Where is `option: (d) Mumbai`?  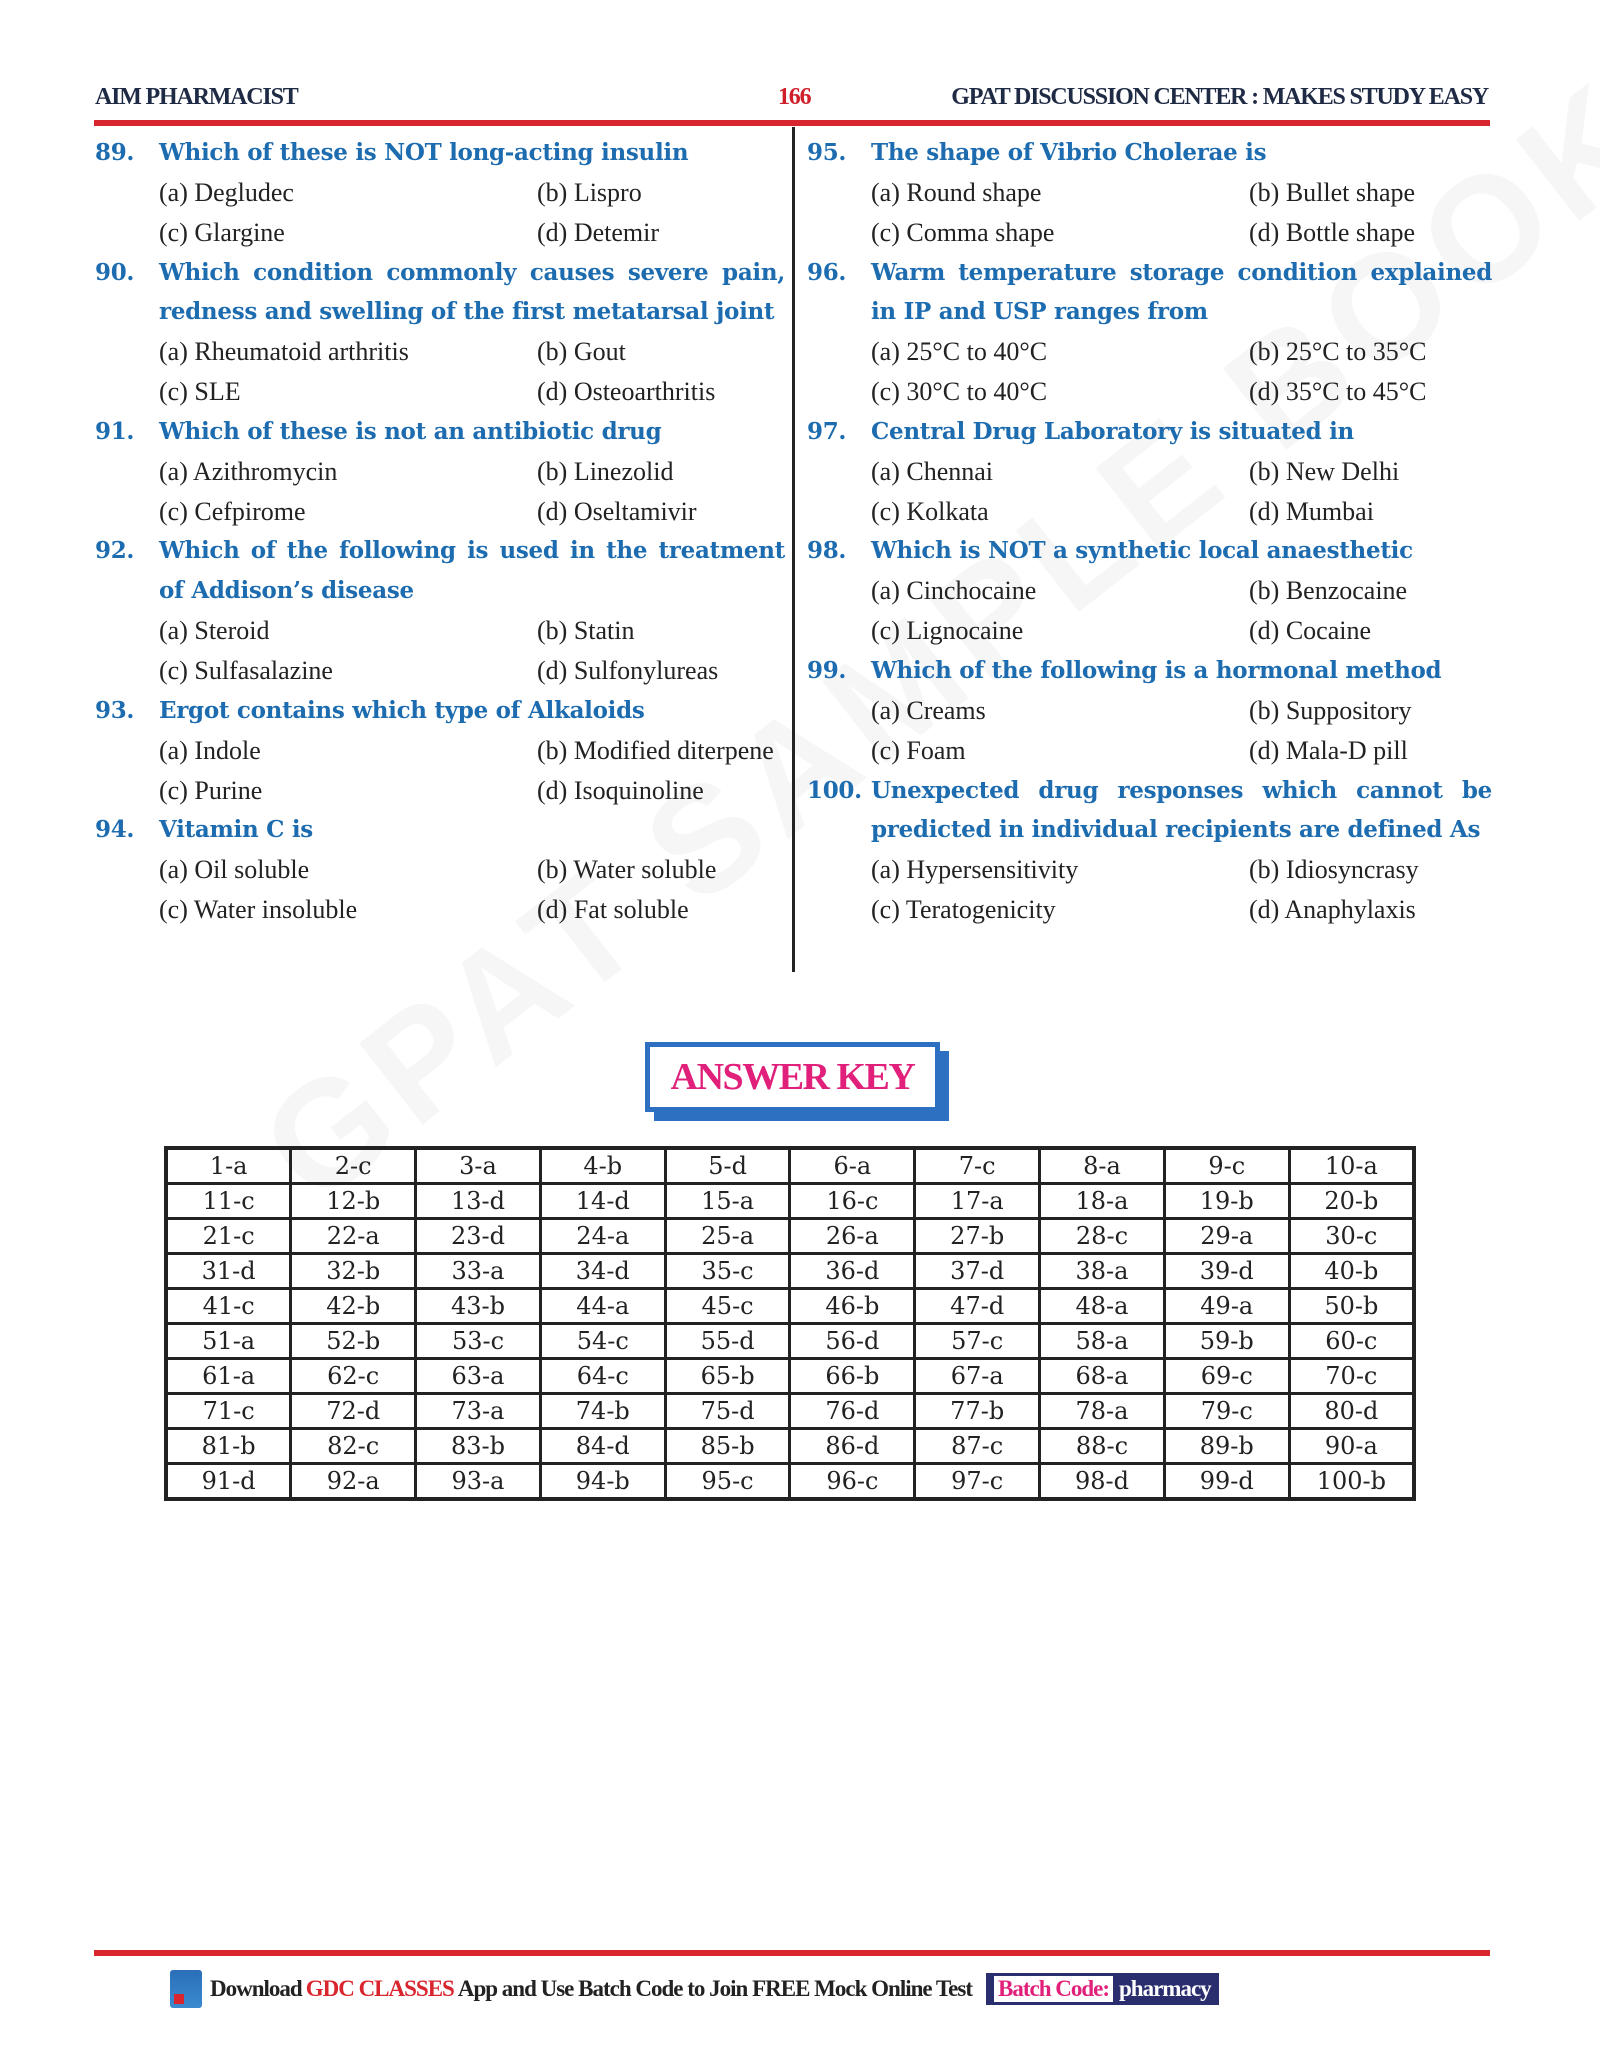 option: (d) Mumbai is located at coordinates (1311, 511).